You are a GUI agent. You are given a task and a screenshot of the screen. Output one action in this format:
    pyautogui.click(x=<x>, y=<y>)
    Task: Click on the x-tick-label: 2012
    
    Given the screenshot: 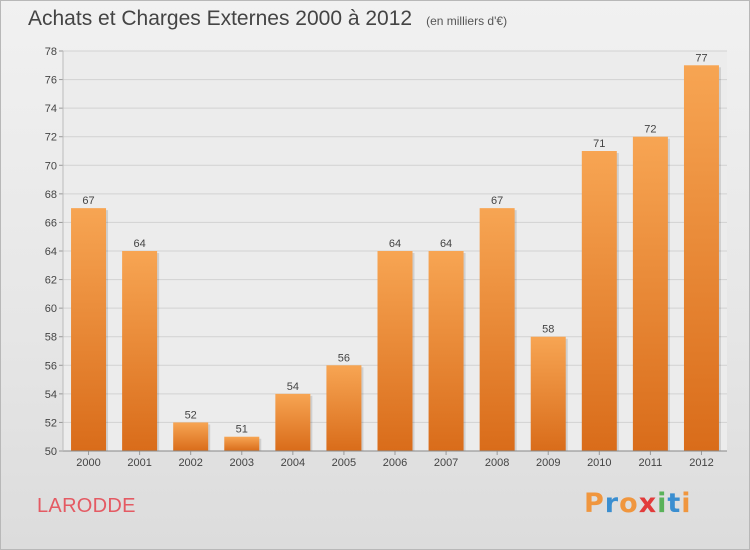 What is the action you would take?
    pyautogui.click(x=701, y=463)
    